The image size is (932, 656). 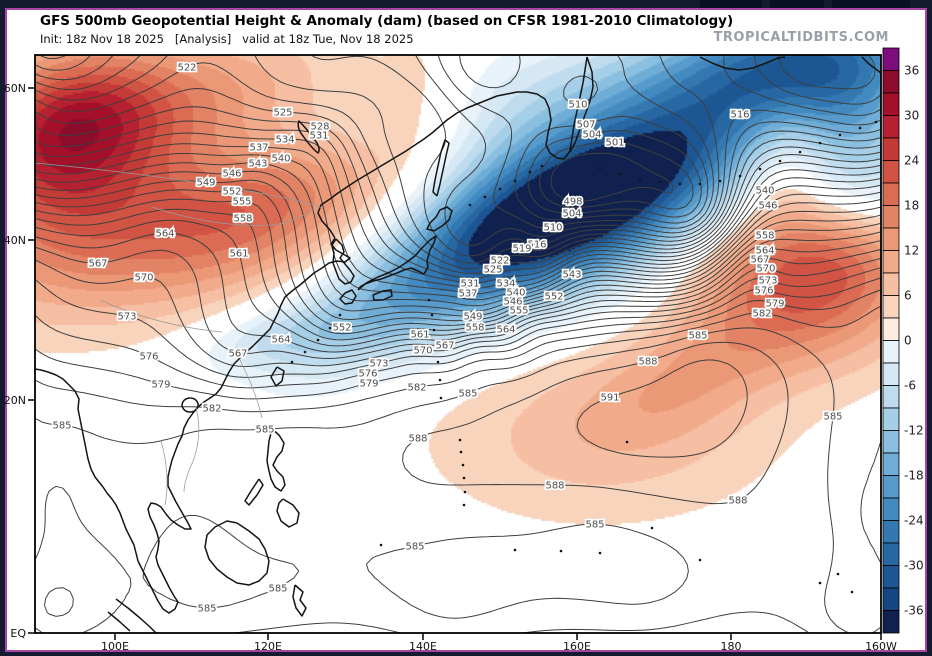 I want to click on lon-tick-label: 100E, so click(x=115, y=646).